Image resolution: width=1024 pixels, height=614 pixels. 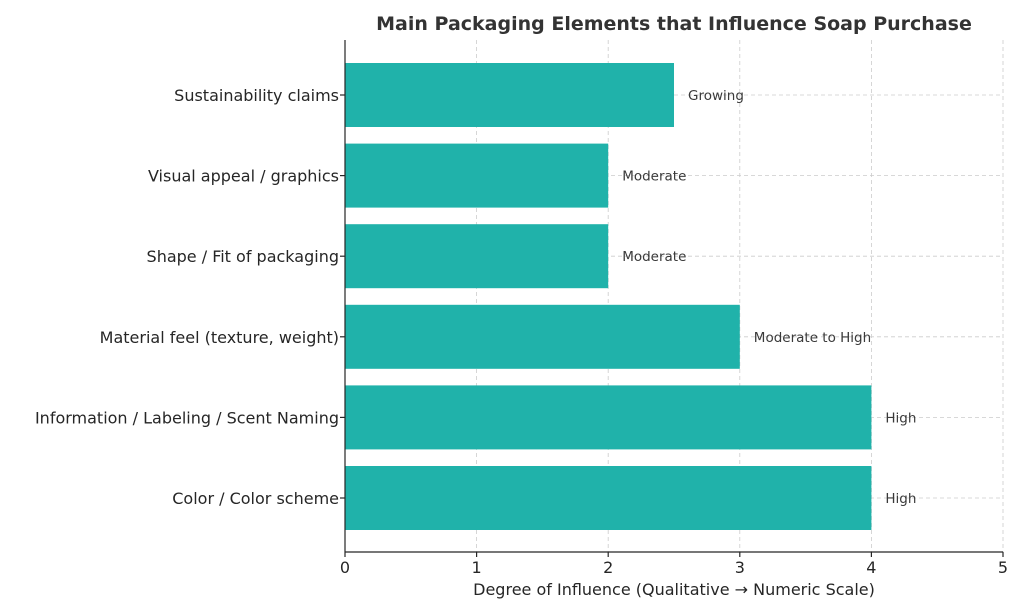 What do you see at coordinates (477, 567) in the screenshot?
I see `x-tick-label: 1` at bounding box center [477, 567].